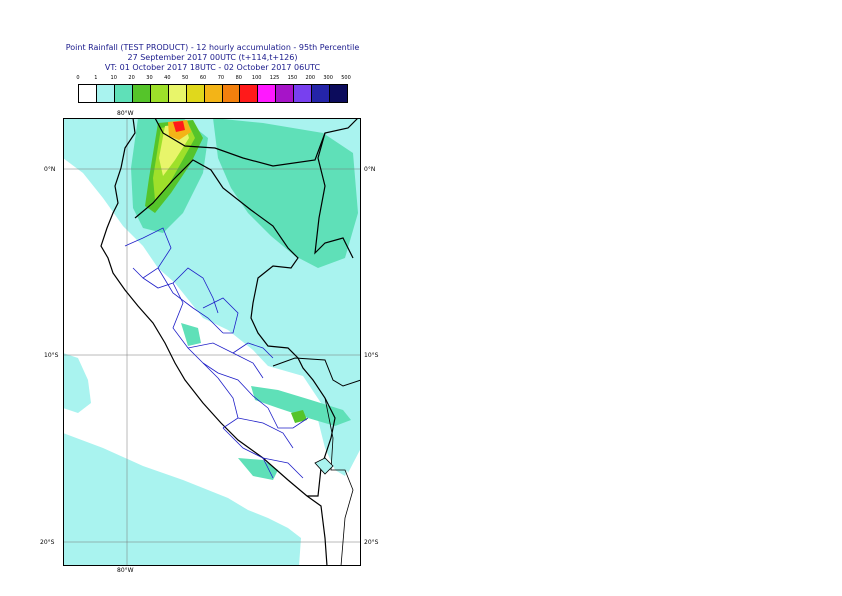 The height and width of the screenshot is (596, 842). Describe the element at coordinates (238, 78) in the screenshot. I see `legend-tick-label: 80` at that location.